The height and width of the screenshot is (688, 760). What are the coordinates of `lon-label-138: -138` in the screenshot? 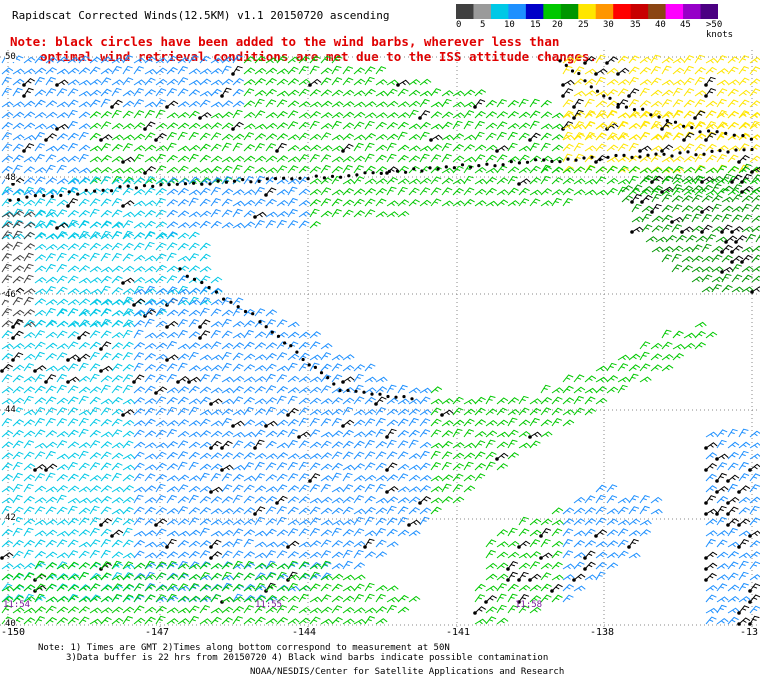 It's located at (602, 632).